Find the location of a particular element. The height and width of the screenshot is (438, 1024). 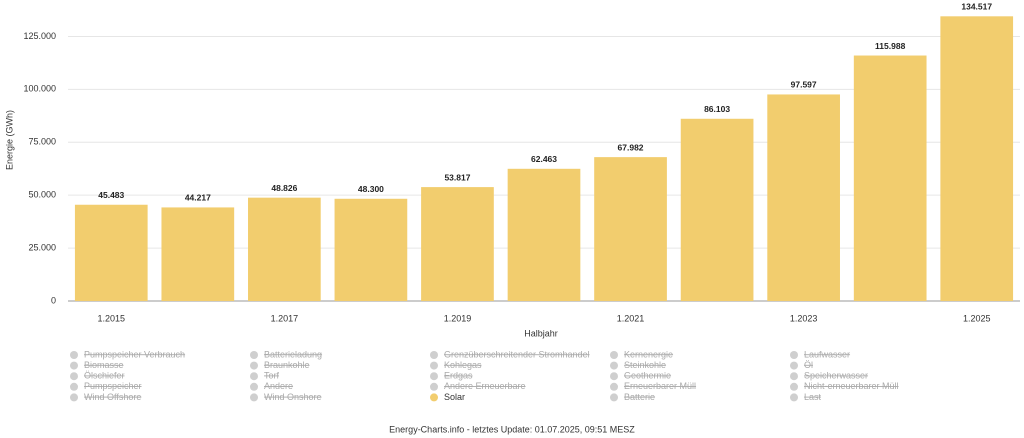

legend-label: Wind Offshore is located at coordinates (112, 397).